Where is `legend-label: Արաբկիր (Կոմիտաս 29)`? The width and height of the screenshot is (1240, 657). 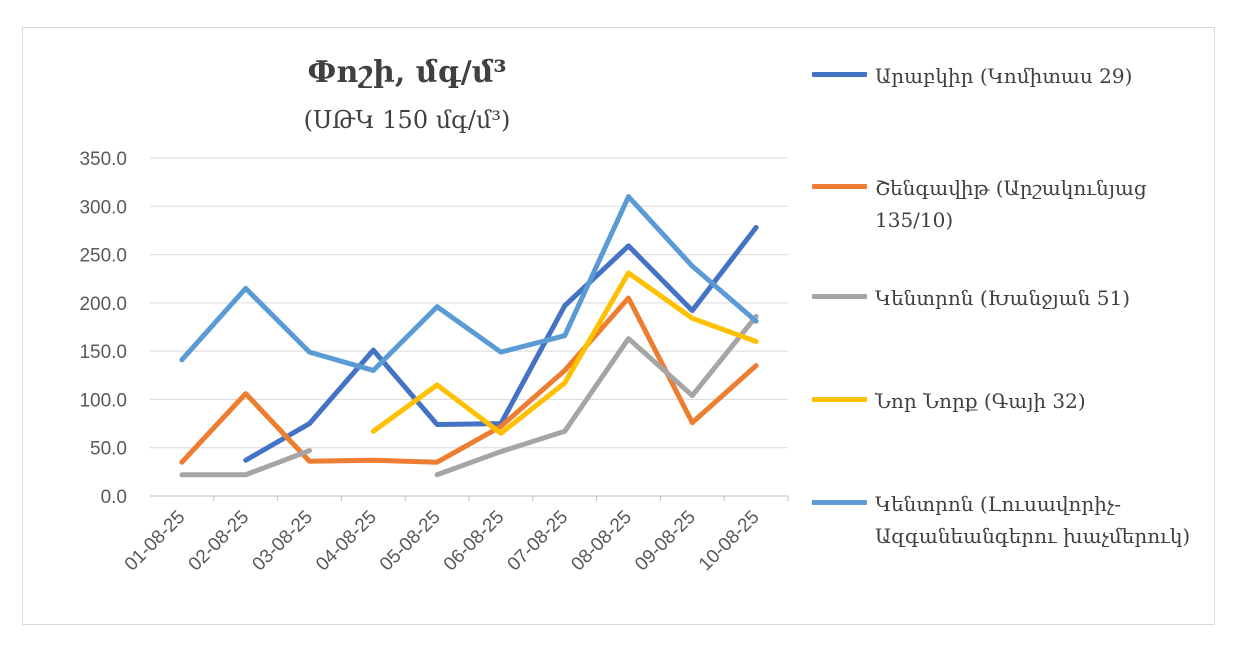
legend-label: Արաբկիր (Կոմիտաս 29) is located at coordinates (1004, 76).